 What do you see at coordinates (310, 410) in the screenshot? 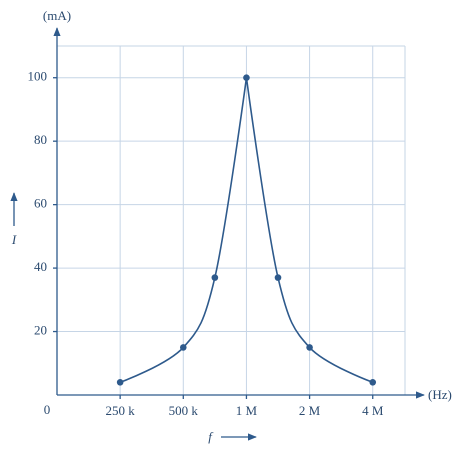
I see `x-tick-label: 2 M` at bounding box center [310, 410].